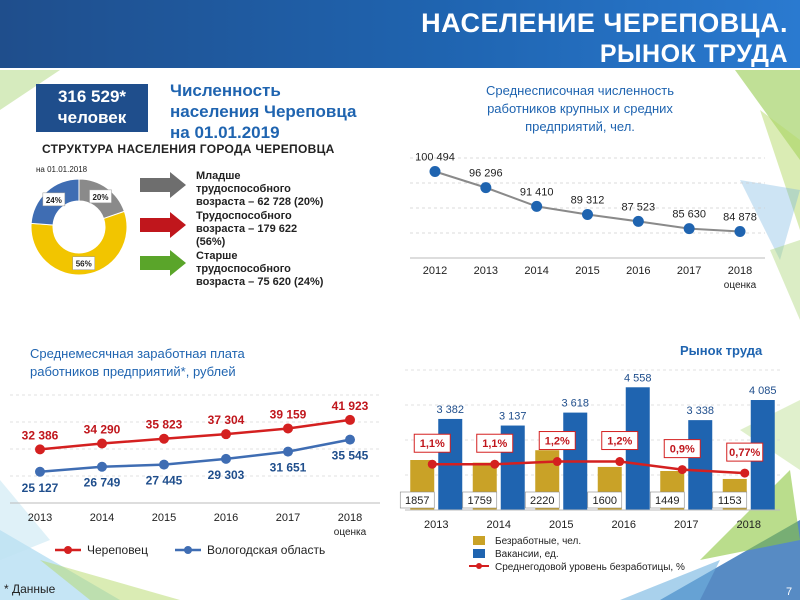 This screenshot has width=800, height=600. I want to click on data-label: 41 923, so click(350, 406).